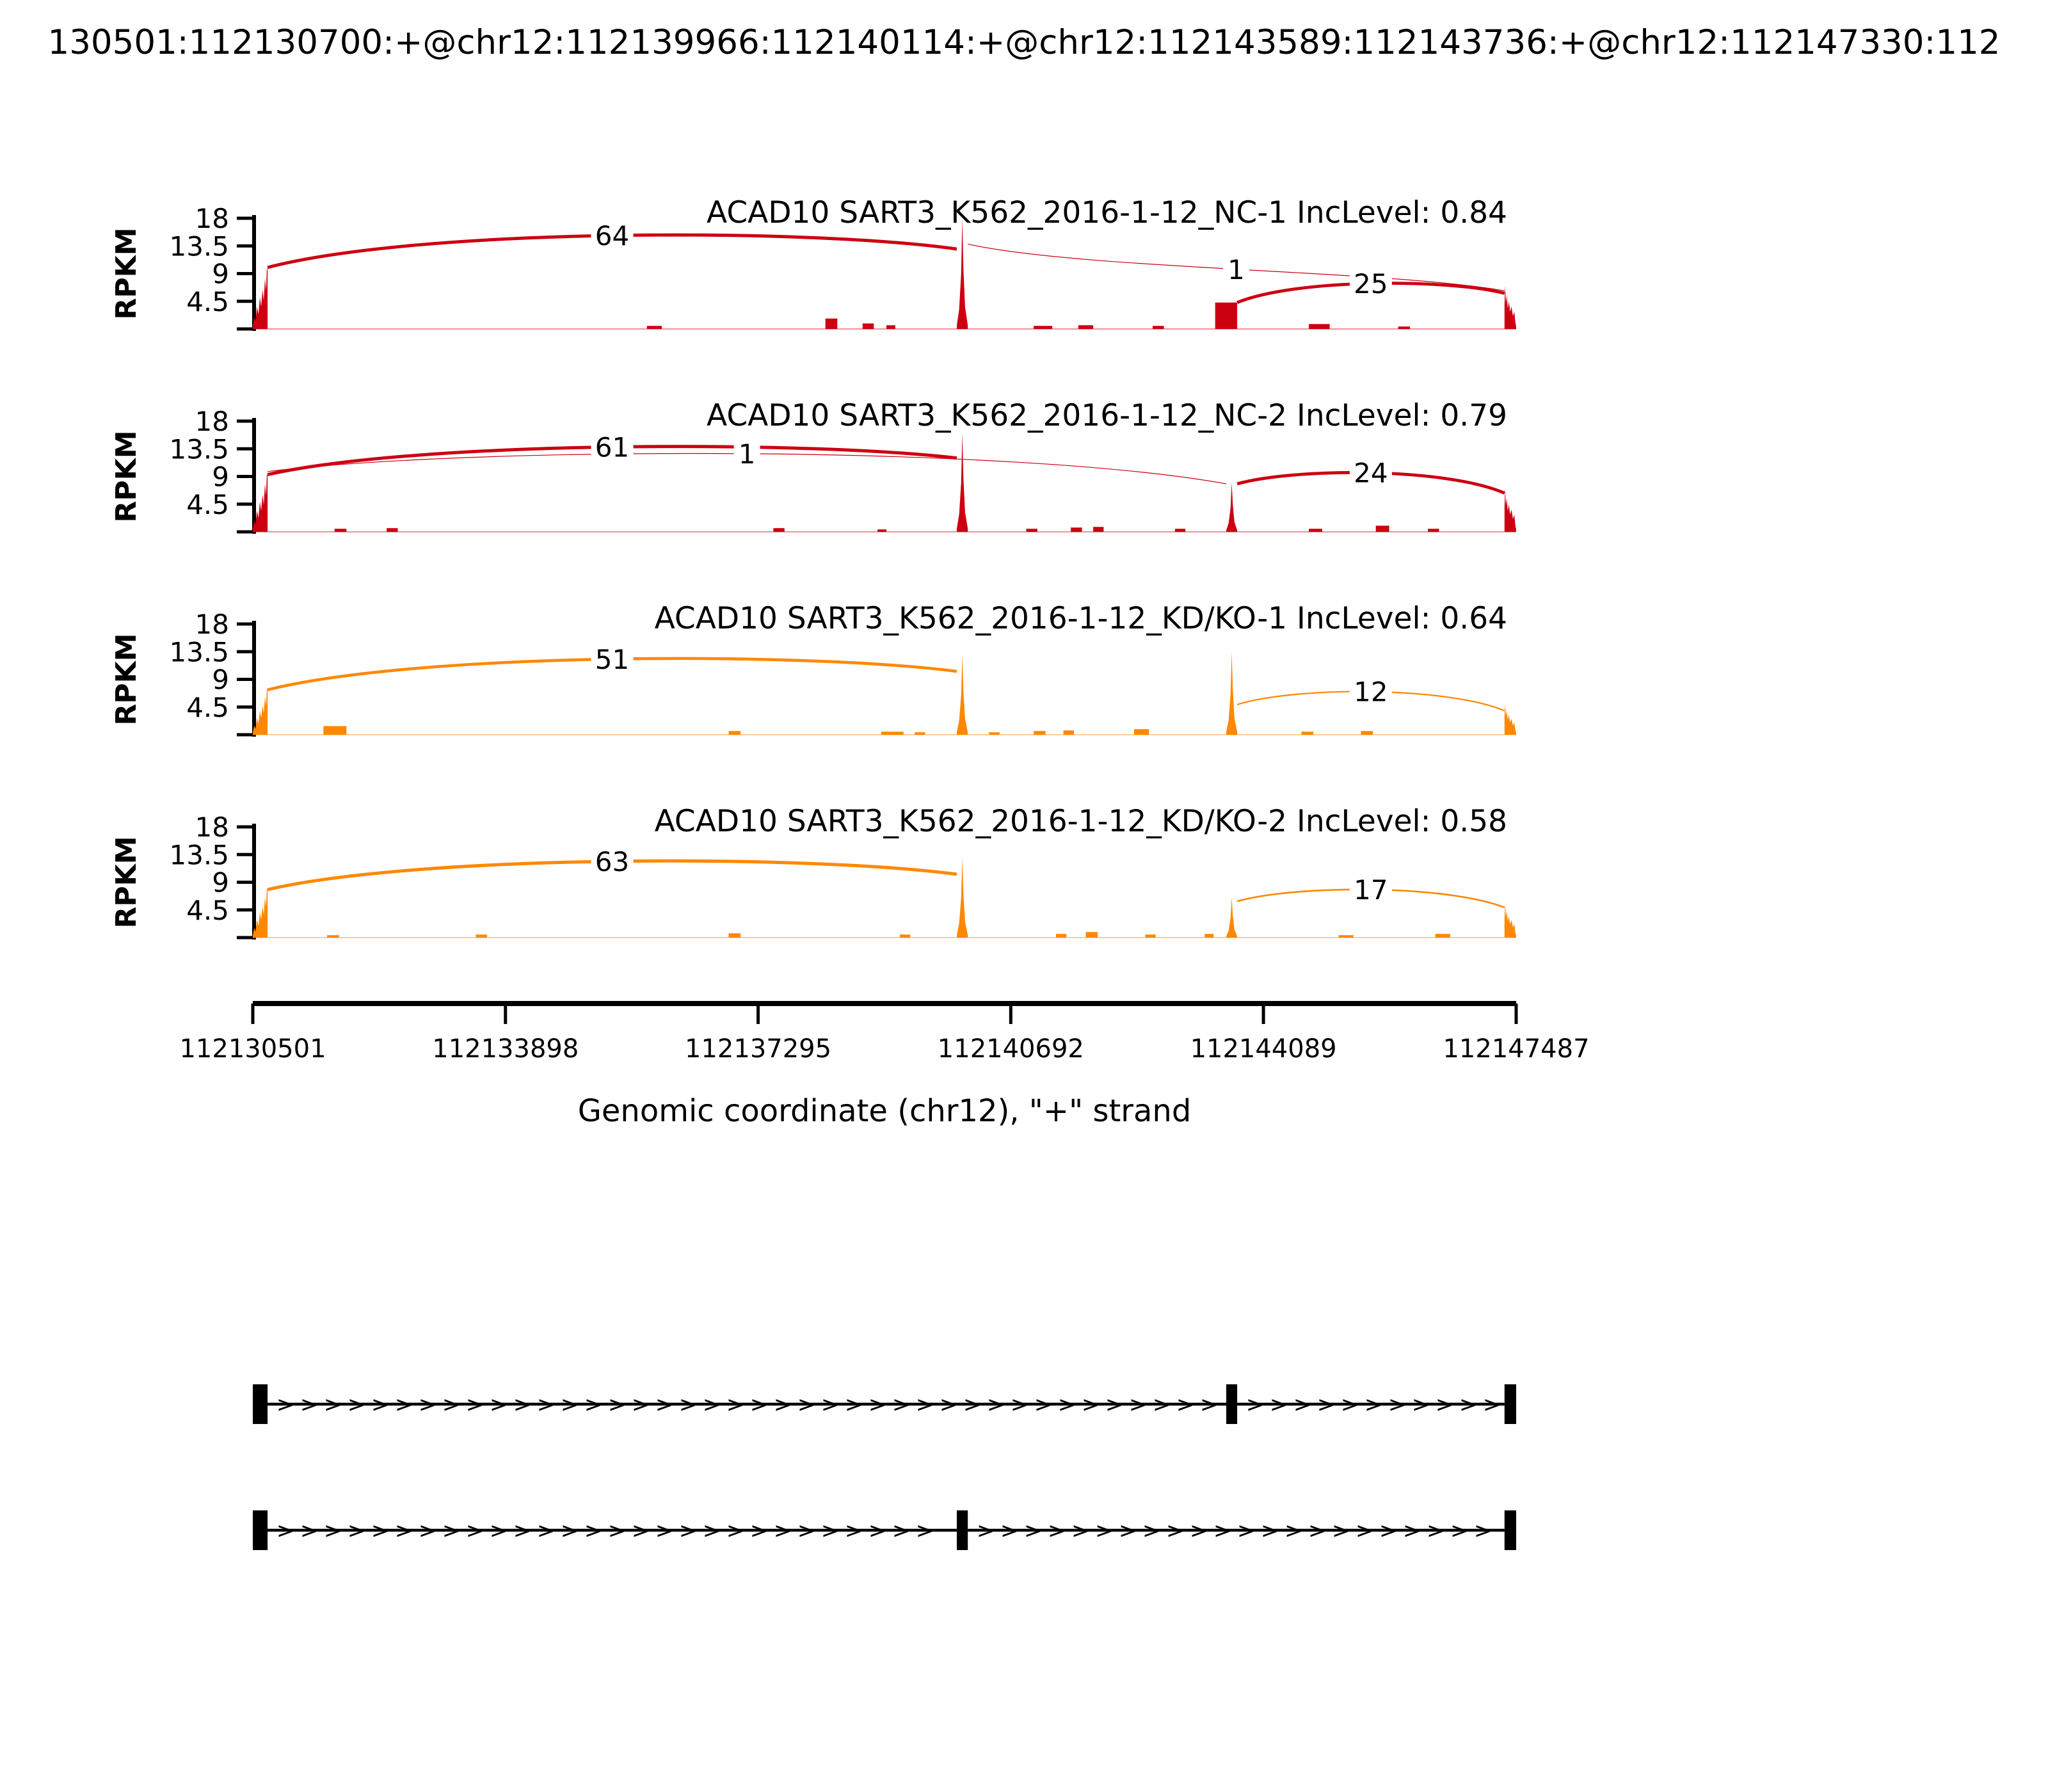 The image size is (2048, 1792). What do you see at coordinates (252, 1049) in the screenshot?
I see `x-tick-label: 112130501` at bounding box center [252, 1049].